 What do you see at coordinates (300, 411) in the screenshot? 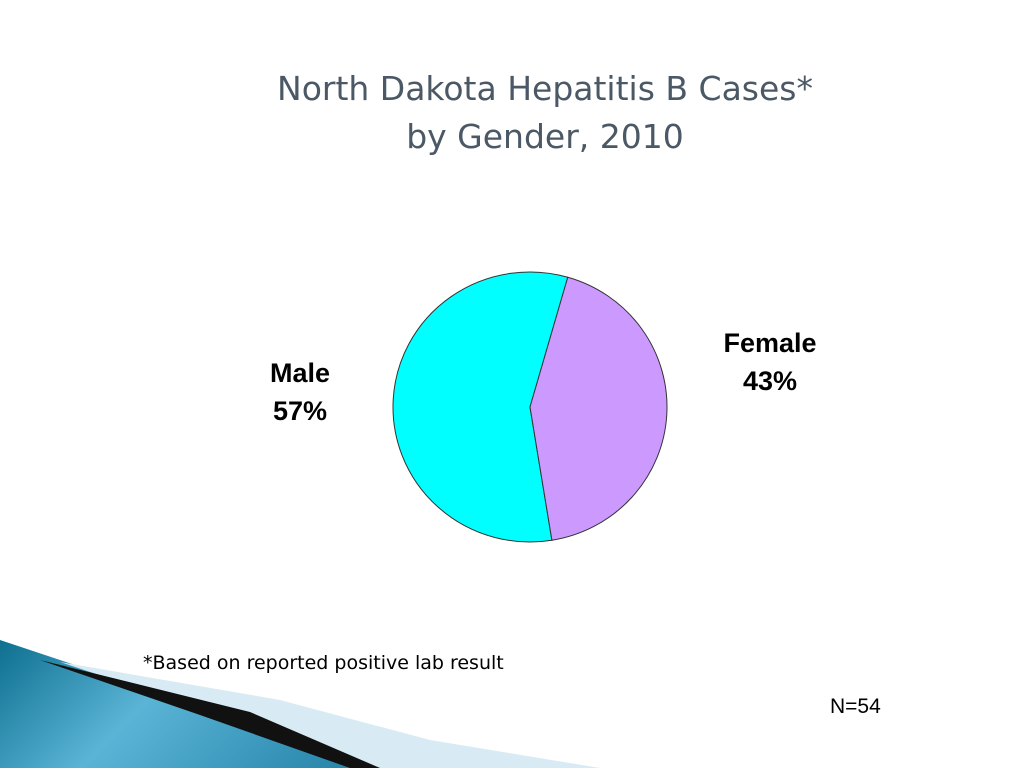
I see `slice-value-label: 57%` at bounding box center [300, 411].